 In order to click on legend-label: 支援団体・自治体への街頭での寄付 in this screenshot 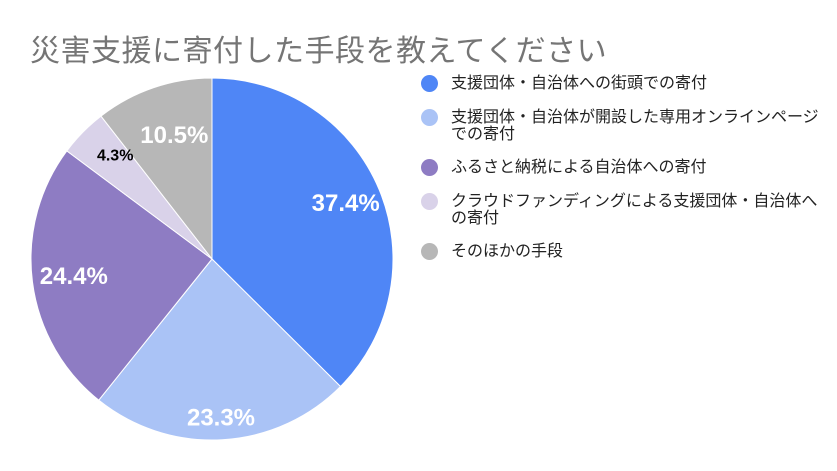, I will do `click(579, 82)`.